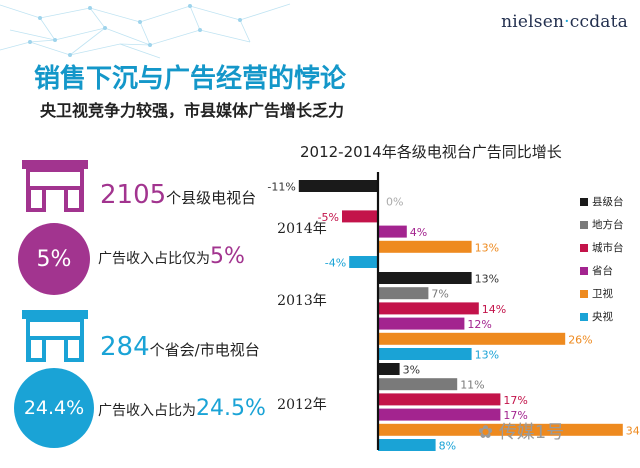  I want to click on province-share-text: 广告收入占比为24.5%, so click(182, 408).